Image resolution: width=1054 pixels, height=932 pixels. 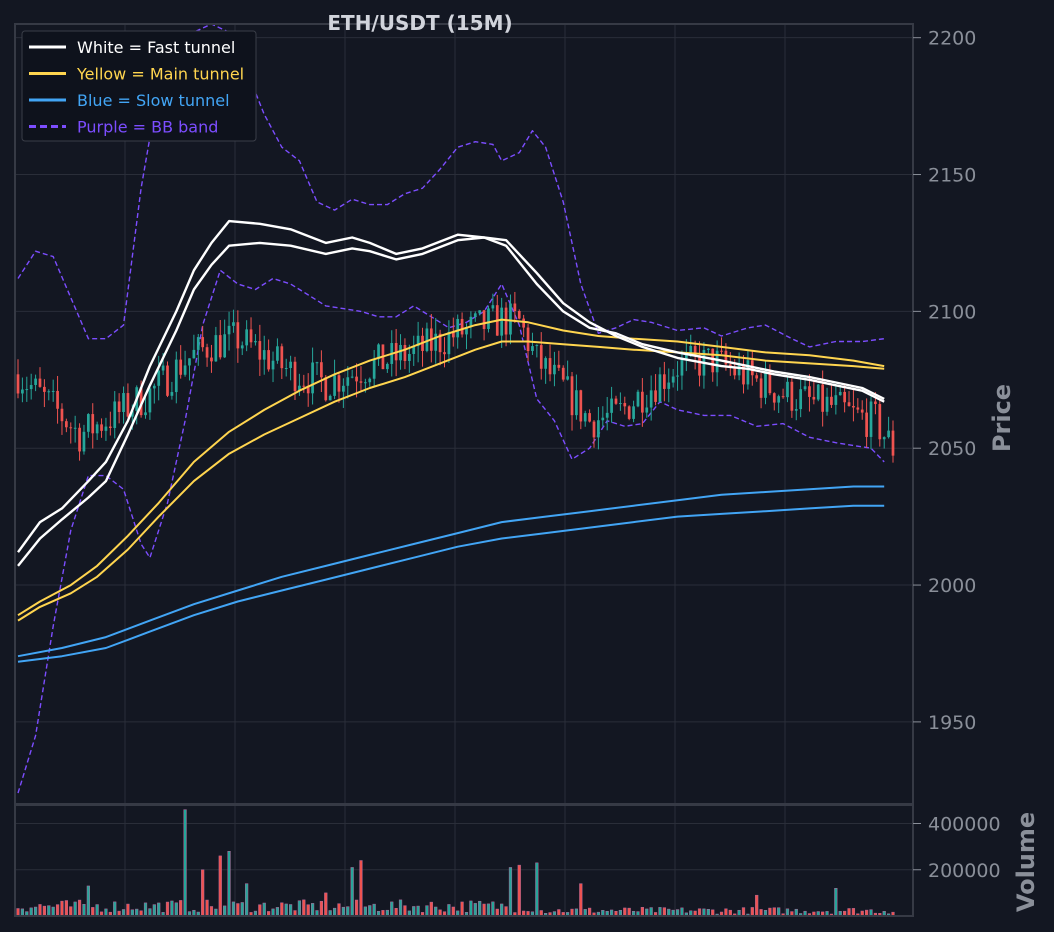 I want to click on legend-label: Purple = BB band, so click(x=147, y=127).